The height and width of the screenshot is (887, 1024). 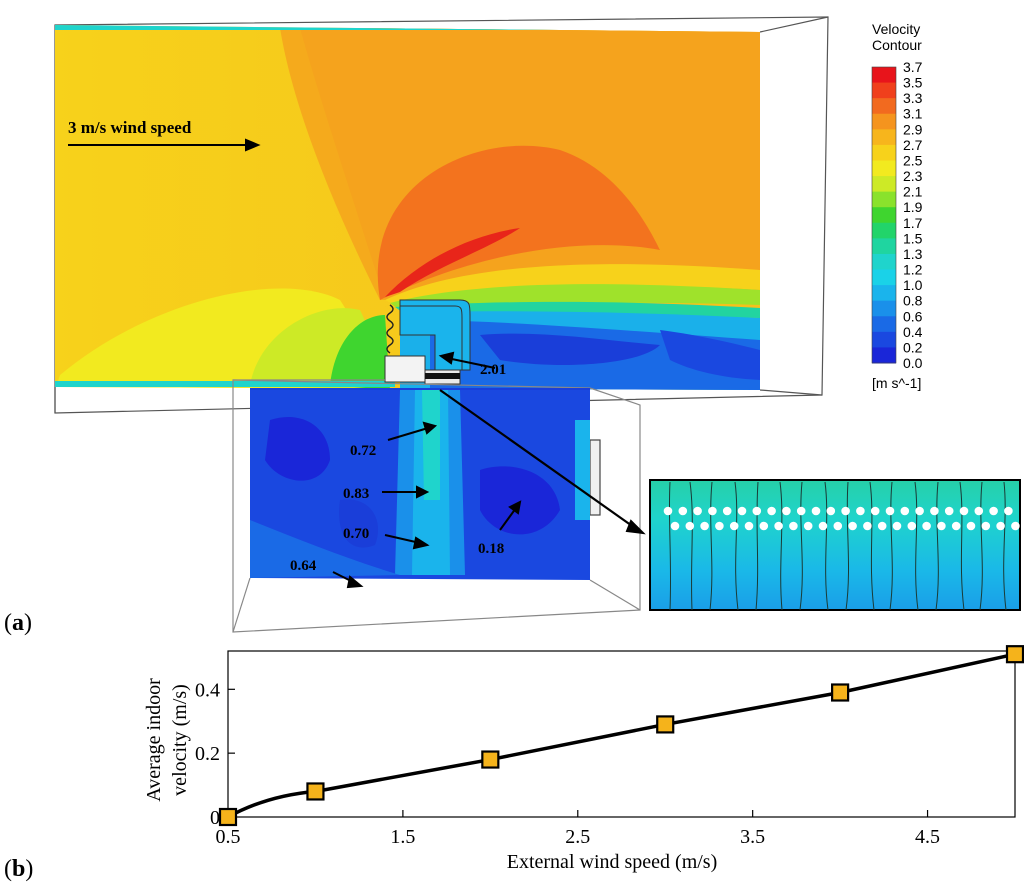 What do you see at coordinates (154, 740) in the screenshot?
I see `y-axis-label-line1: Average indoor` at bounding box center [154, 740].